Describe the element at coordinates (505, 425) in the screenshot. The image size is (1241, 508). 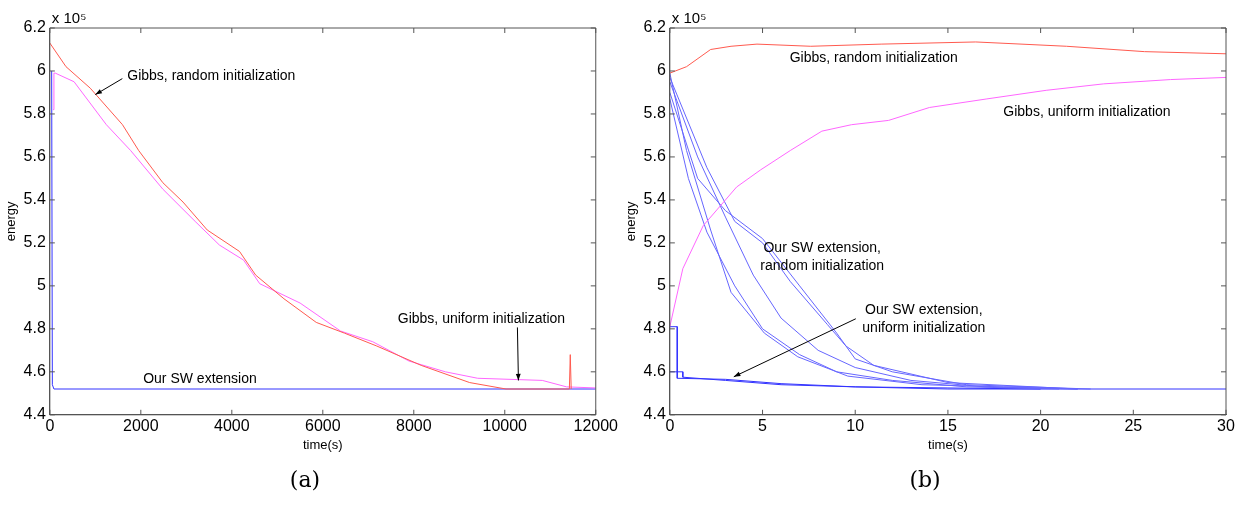
I see `x-tick-label: 10000` at that location.